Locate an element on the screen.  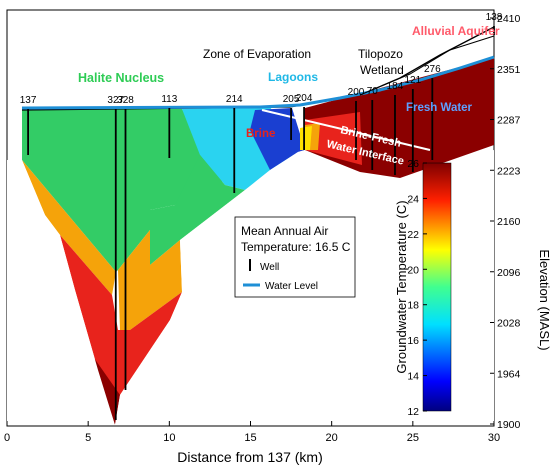
well-label-276: 276 is located at coordinates (432, 69).